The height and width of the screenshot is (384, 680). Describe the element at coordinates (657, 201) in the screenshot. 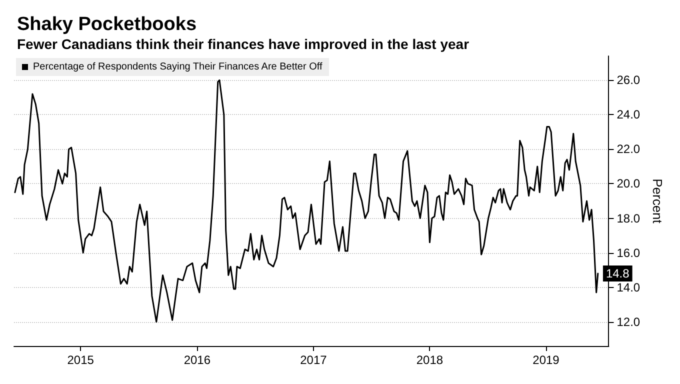

I see `y-axis-title: Percent` at that location.